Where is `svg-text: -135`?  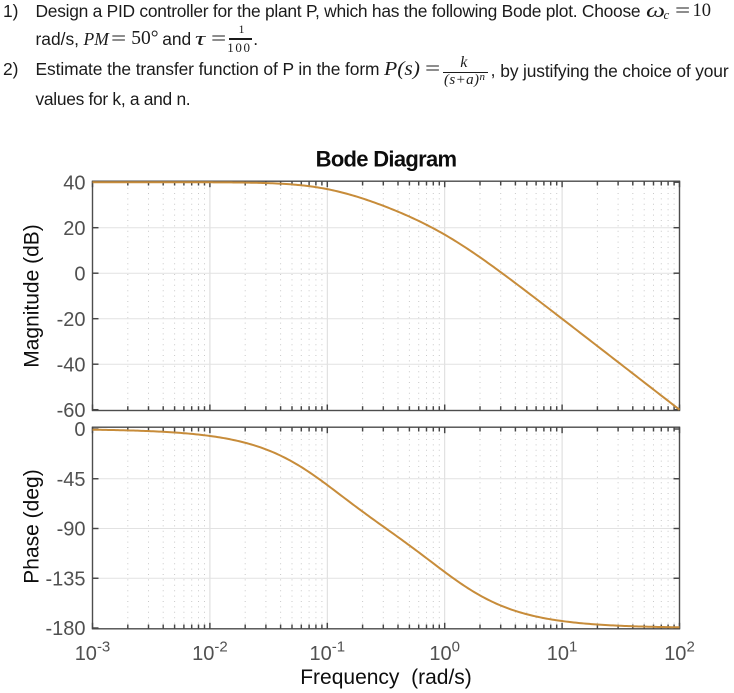
svg-text: -135 is located at coordinates (65, 580).